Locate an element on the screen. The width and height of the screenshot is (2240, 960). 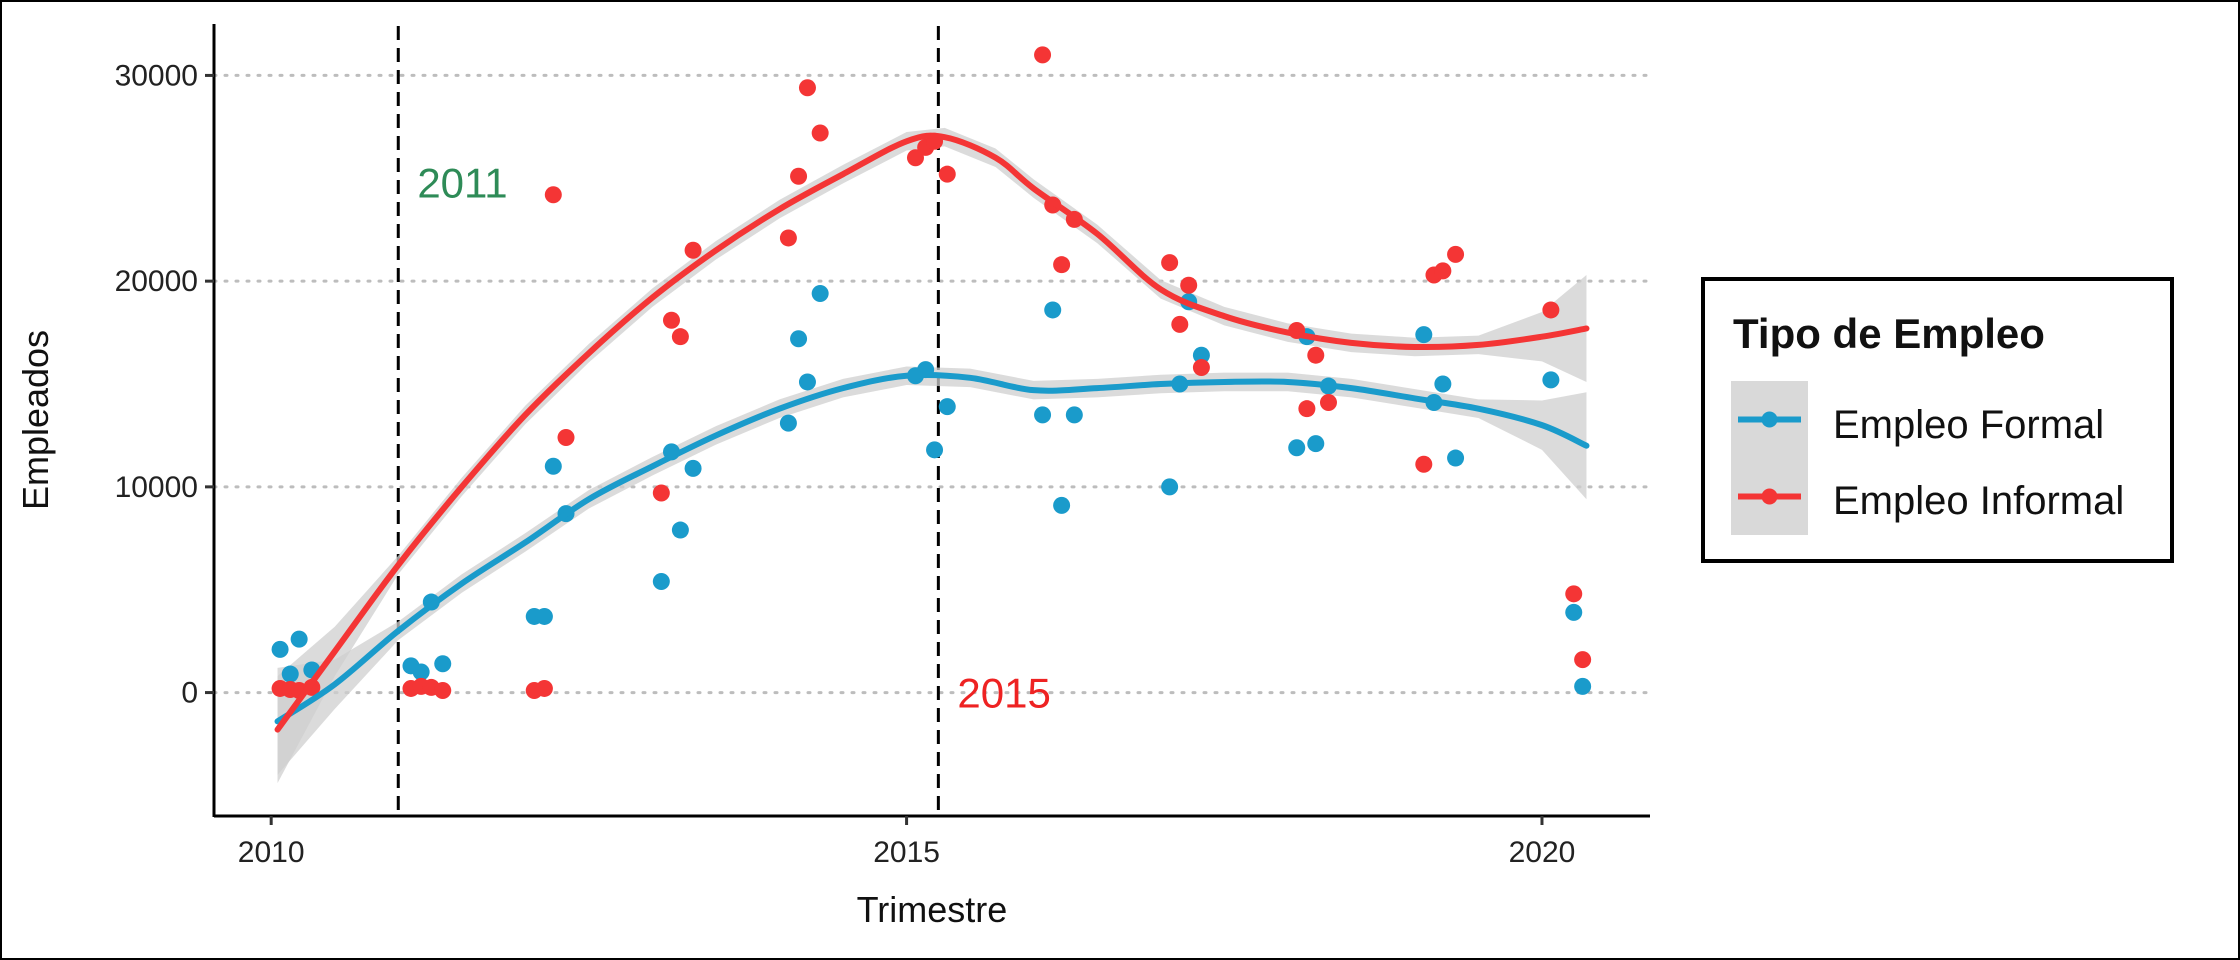
y-tick-label: 10000 is located at coordinates (156, 487).